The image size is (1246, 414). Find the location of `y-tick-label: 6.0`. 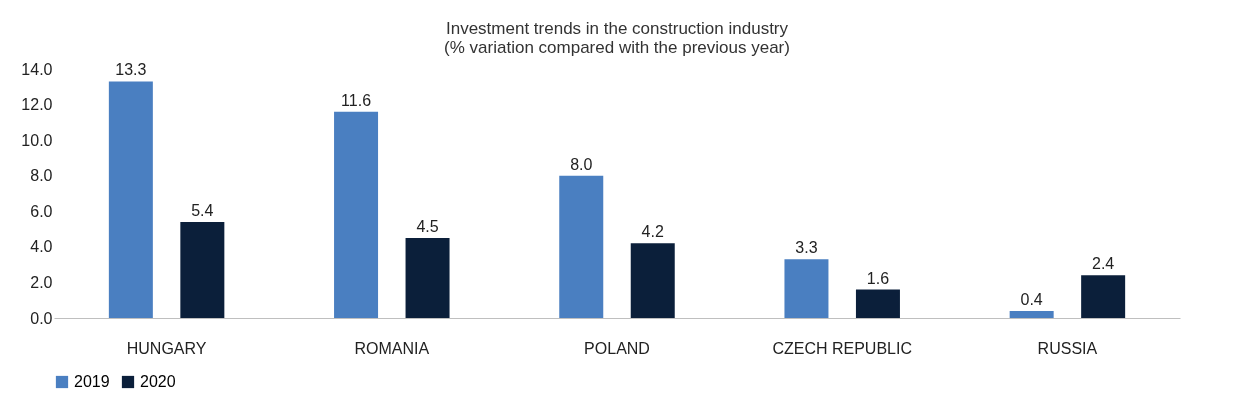

y-tick-label: 6.0 is located at coordinates (41, 211).